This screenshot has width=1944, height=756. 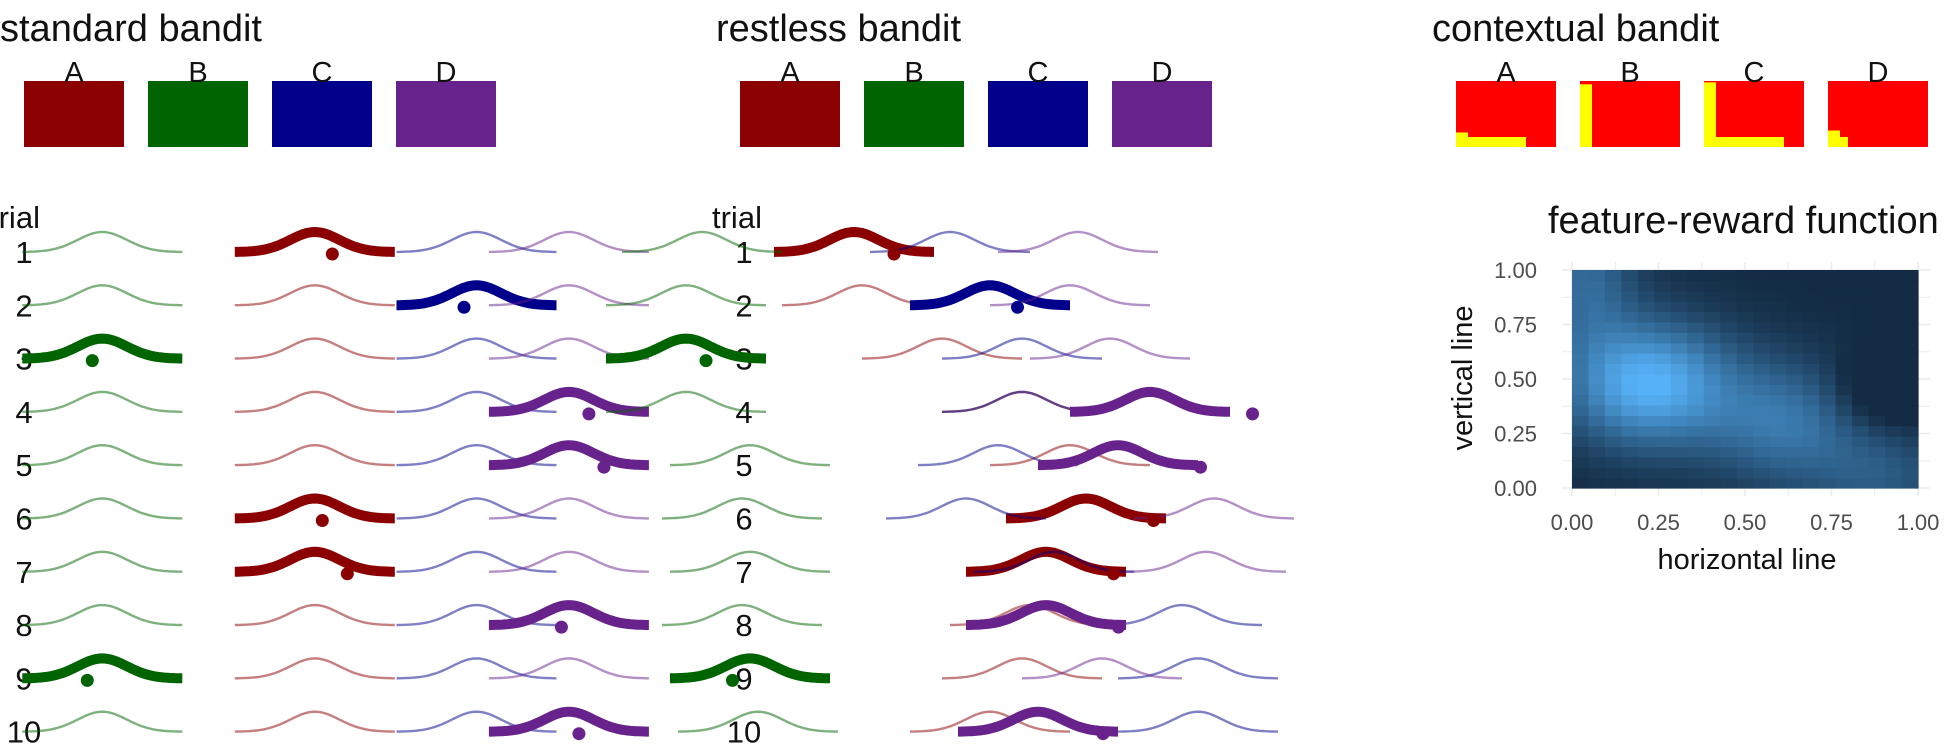 I want to click on restless-trial-row: 9, so click(x=974, y=674).